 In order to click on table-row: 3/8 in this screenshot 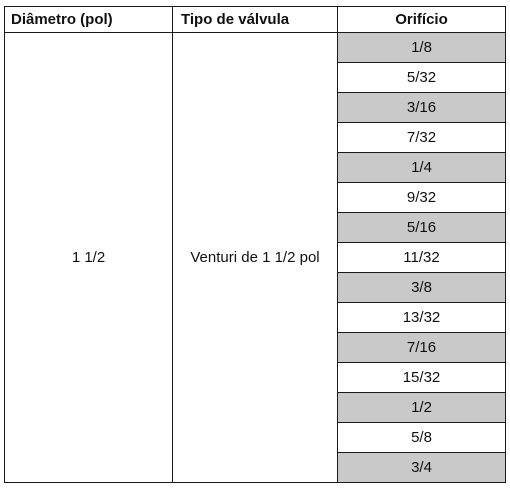, I will do `click(255, 287)`.